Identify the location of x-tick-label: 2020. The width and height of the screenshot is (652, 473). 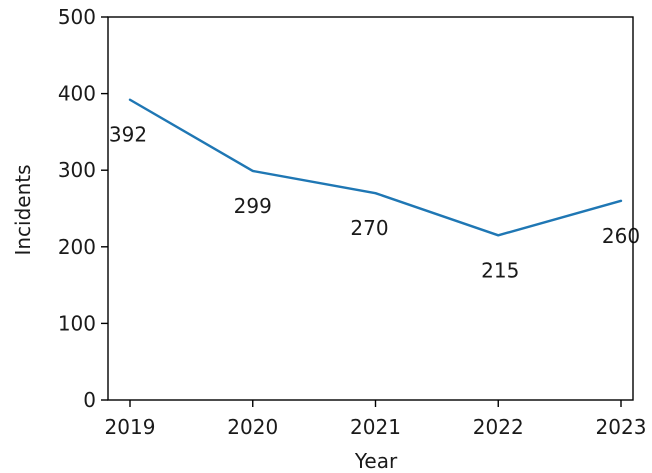
(252, 427).